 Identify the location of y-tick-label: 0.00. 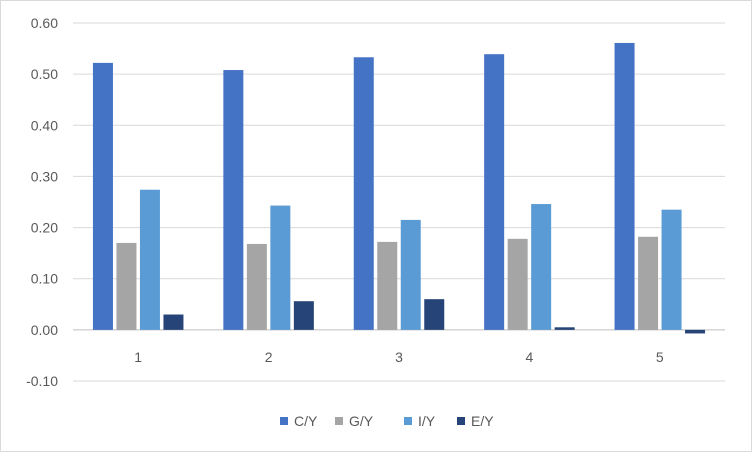
(44, 330).